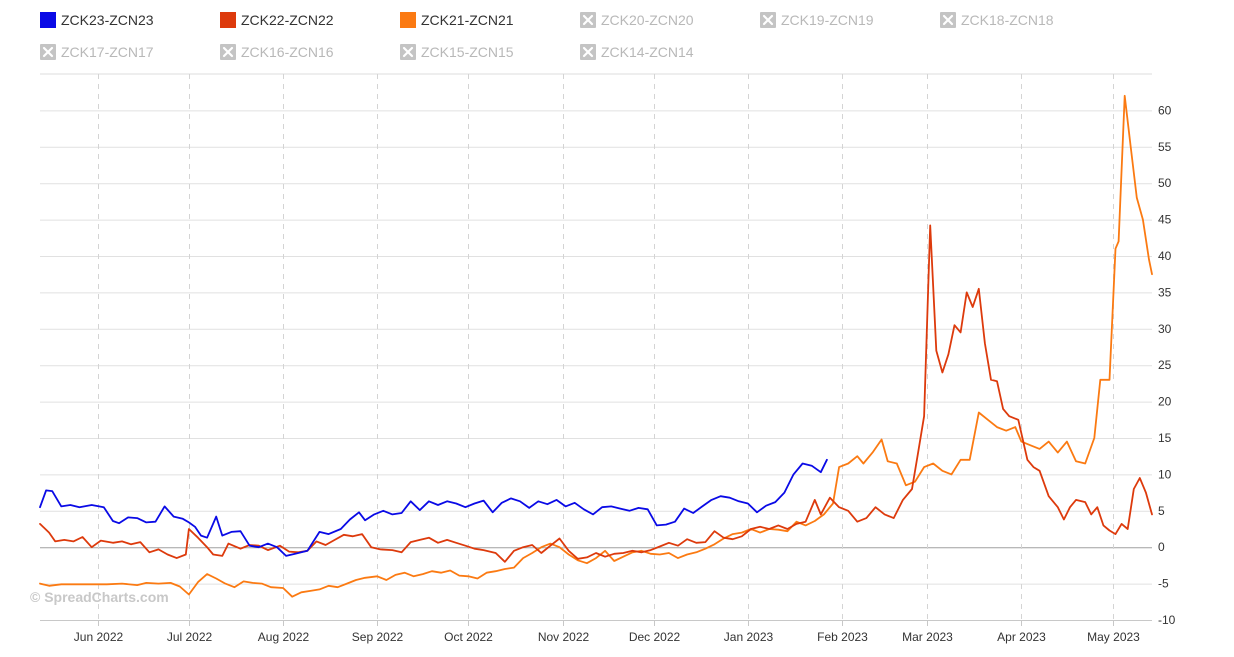 This screenshot has width=1234, height=657. Describe the element at coordinates (1113, 637) in the screenshot. I see `x-tick-label: May 2023` at that location.